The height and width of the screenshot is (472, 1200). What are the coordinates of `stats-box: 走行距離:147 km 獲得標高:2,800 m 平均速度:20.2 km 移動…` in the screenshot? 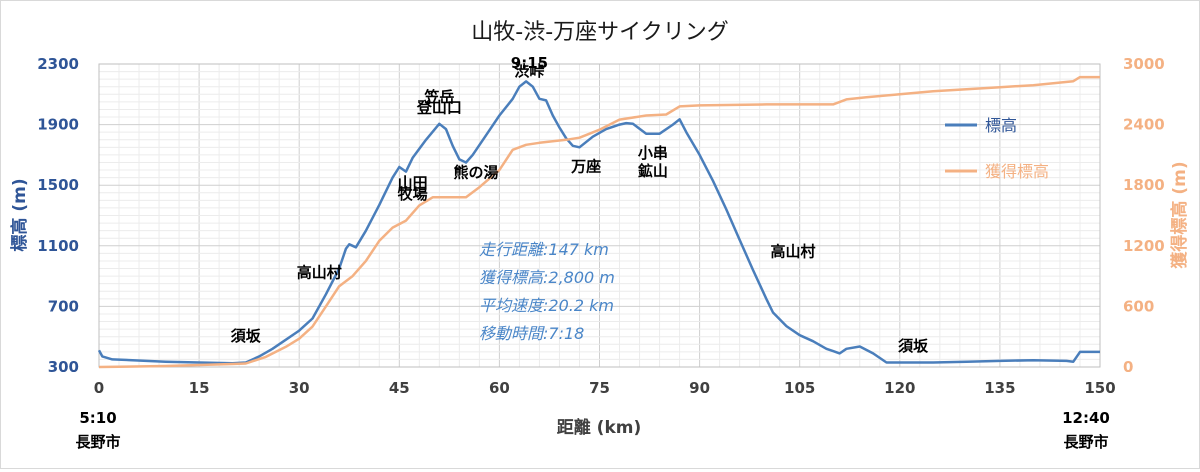 It's located at (547, 291).